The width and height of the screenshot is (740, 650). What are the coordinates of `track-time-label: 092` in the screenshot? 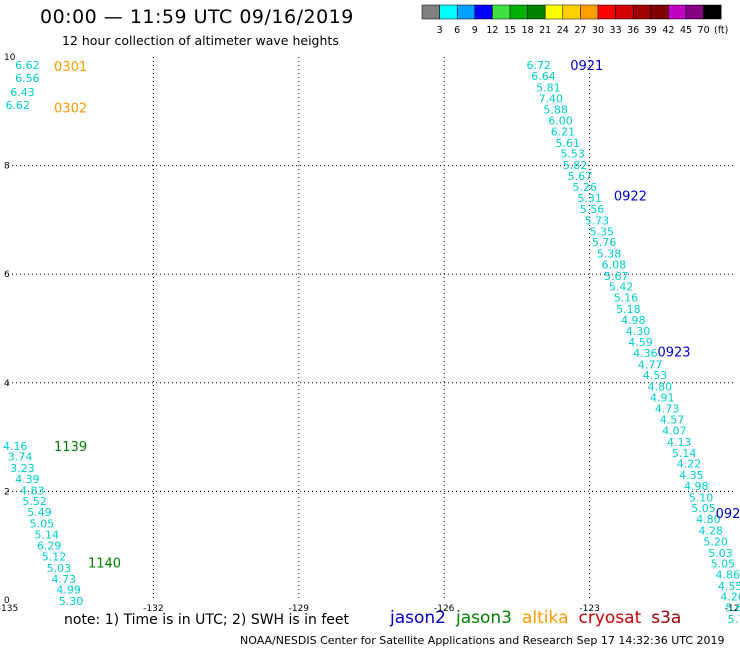 It's located at (728, 514).